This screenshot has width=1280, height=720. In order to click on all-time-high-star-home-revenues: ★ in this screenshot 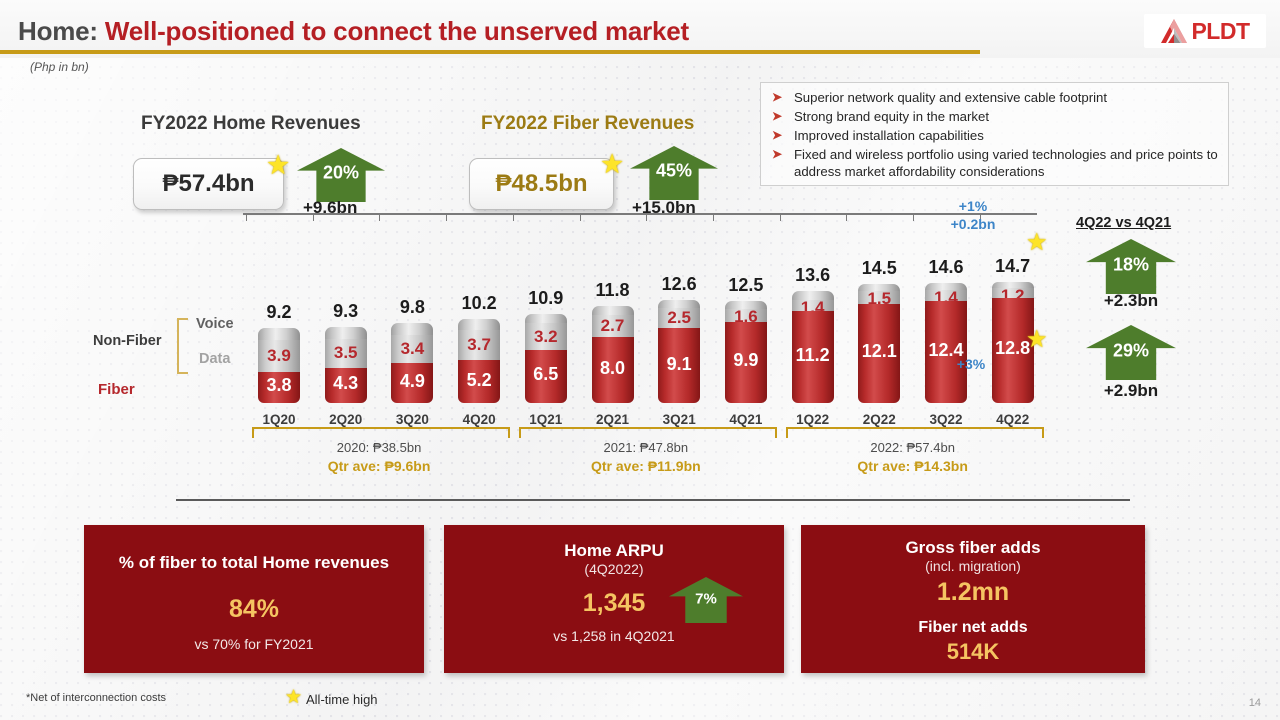, I will do `click(278, 165)`.